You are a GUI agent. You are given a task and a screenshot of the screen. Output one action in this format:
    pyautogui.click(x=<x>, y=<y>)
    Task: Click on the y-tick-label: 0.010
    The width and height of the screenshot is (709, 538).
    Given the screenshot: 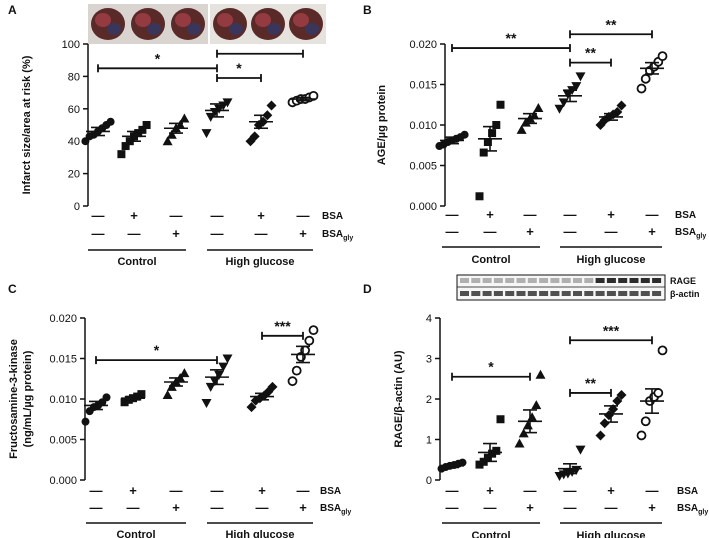 What is the action you would take?
    pyautogui.click(x=63, y=400)
    